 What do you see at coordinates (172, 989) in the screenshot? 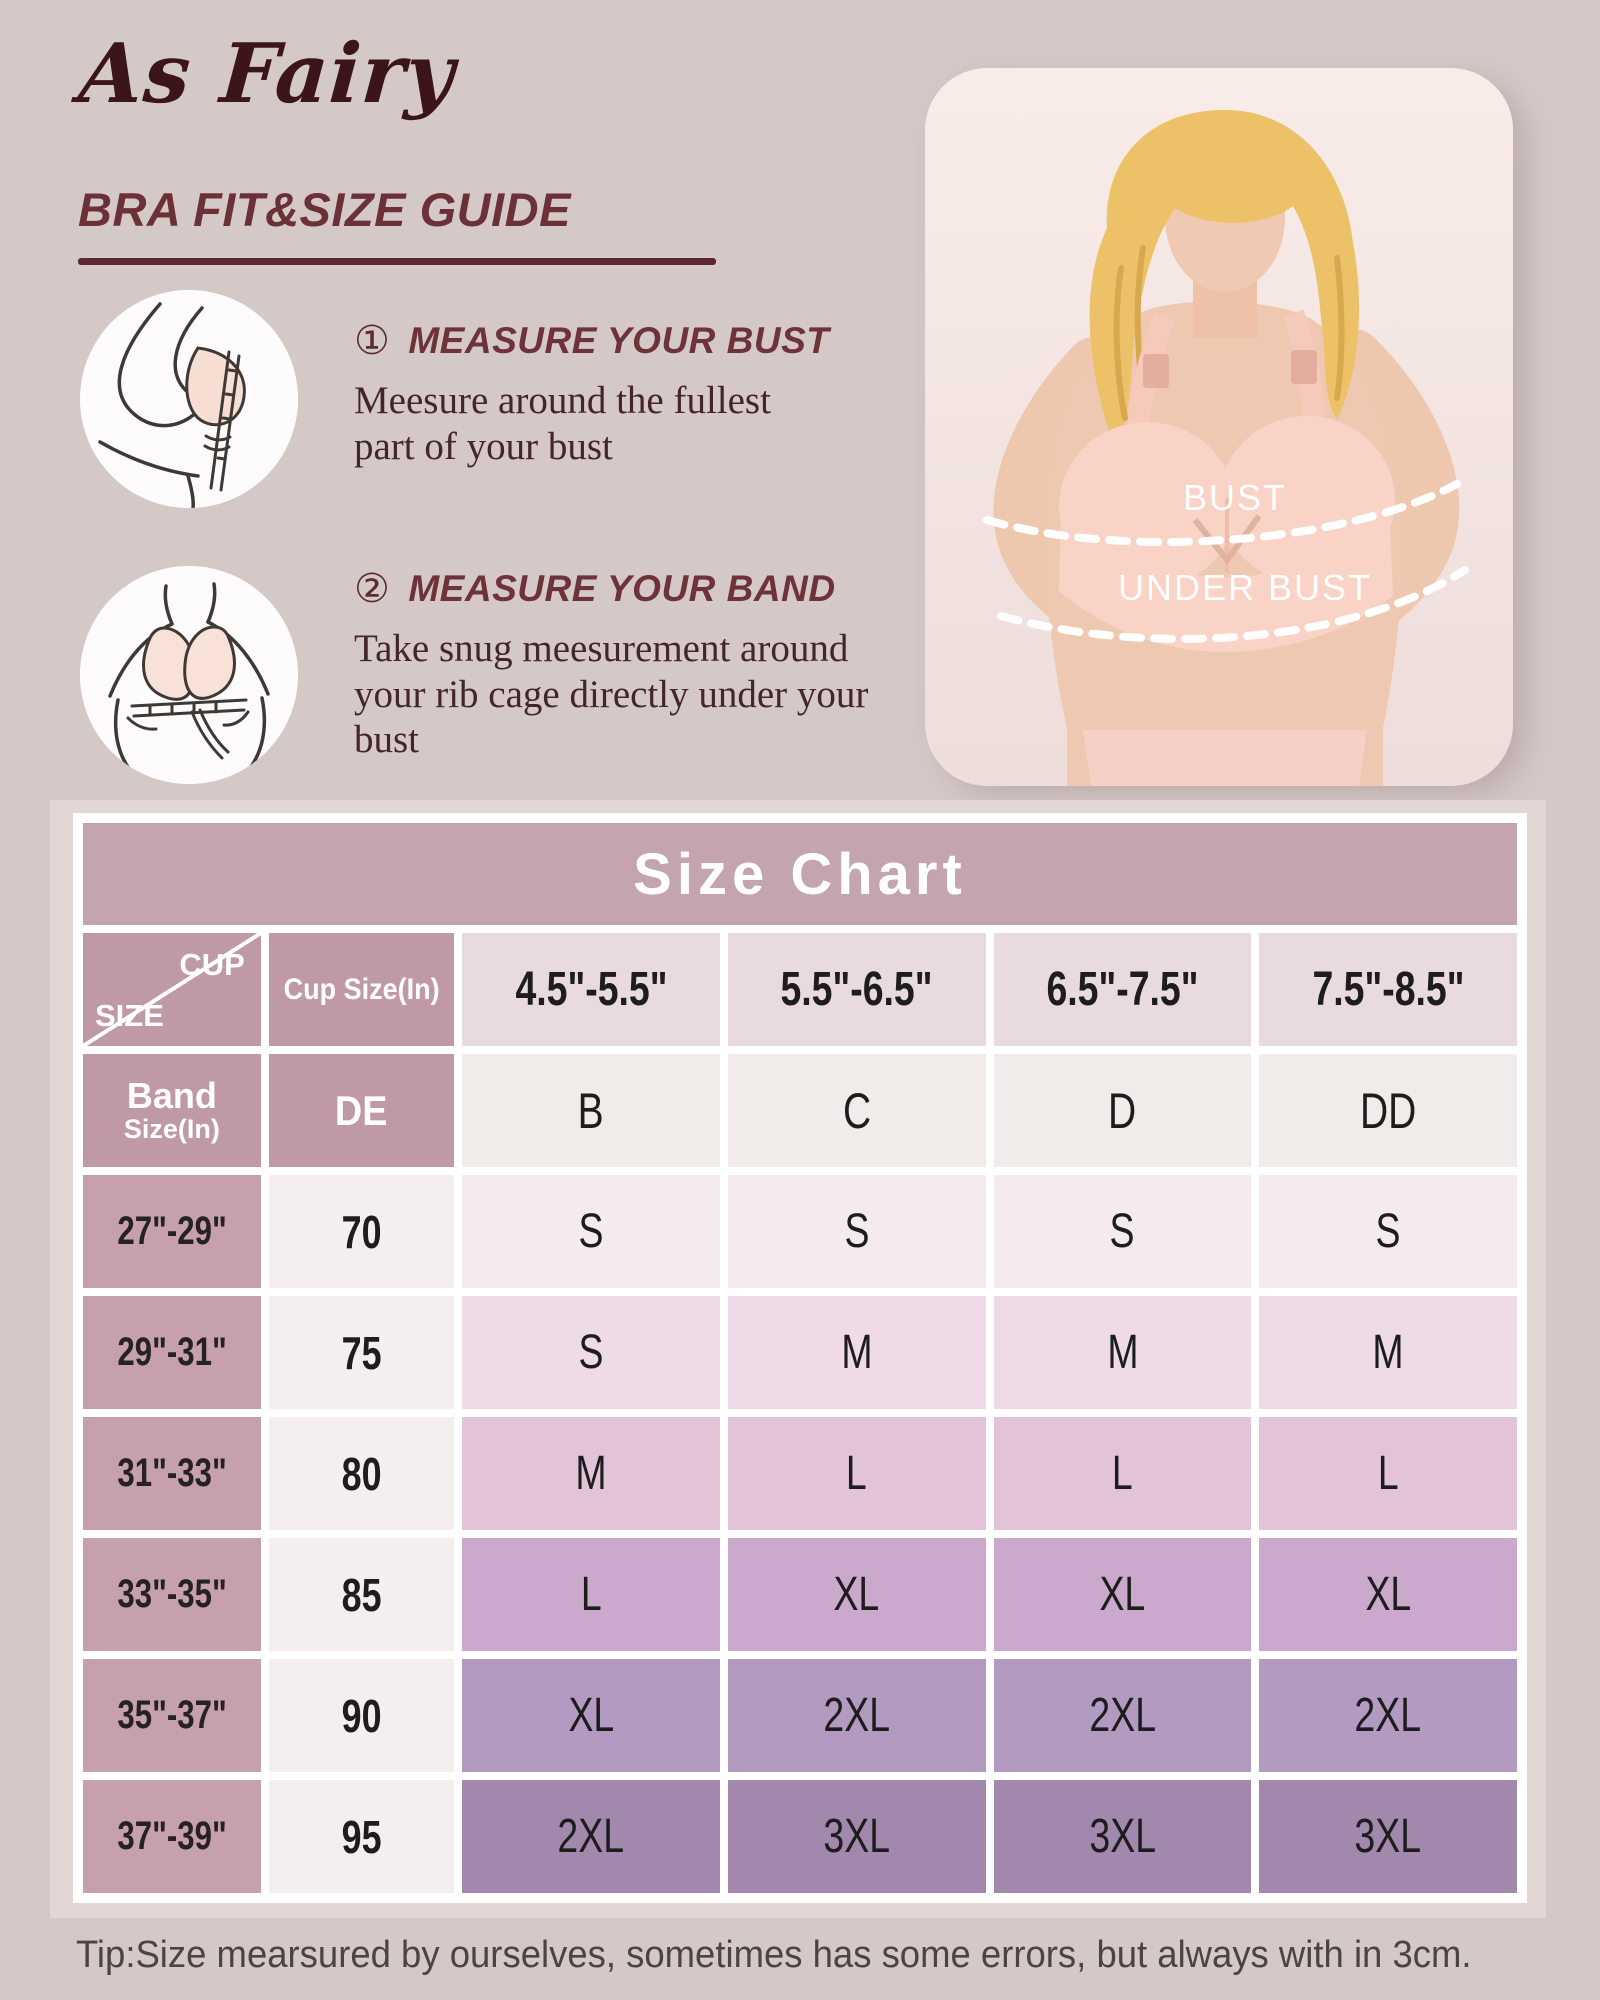
I see `corner-cell: CUP SIZE` at bounding box center [172, 989].